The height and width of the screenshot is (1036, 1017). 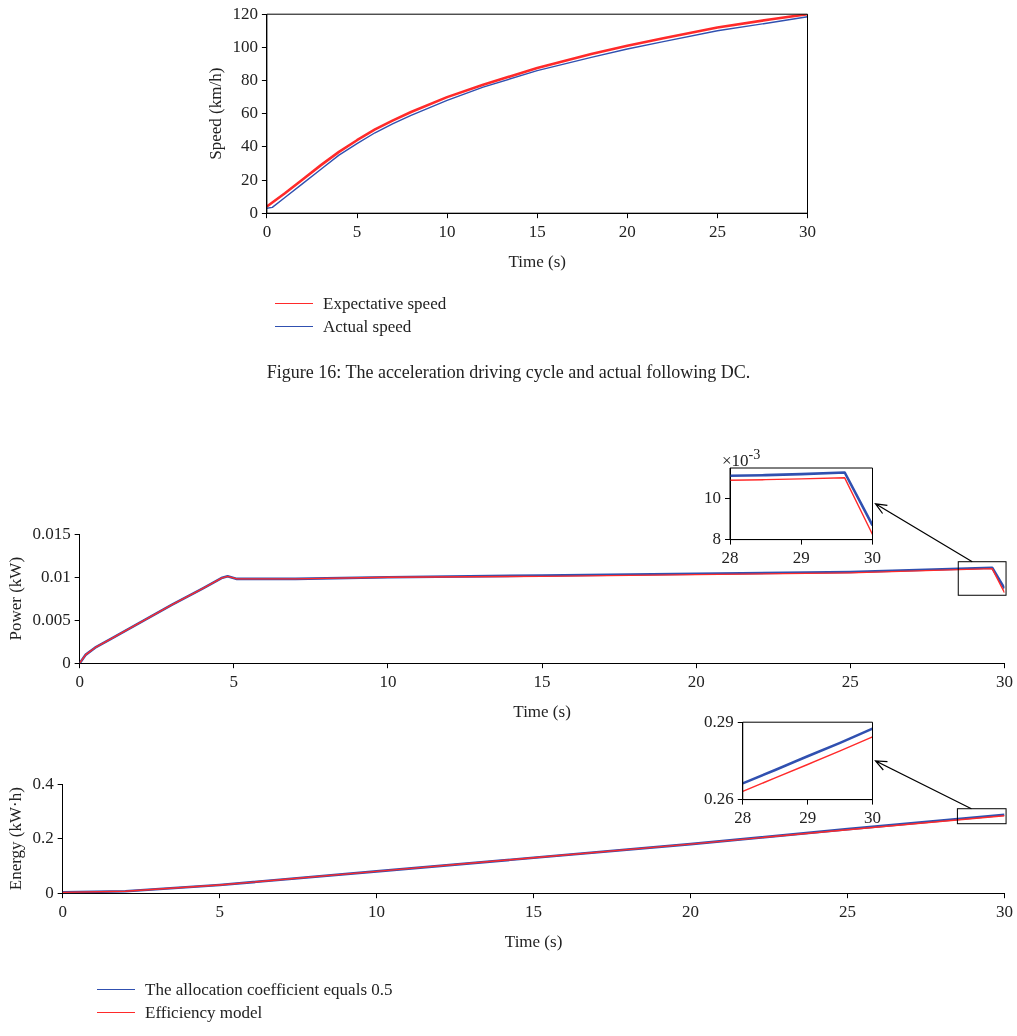 I want to click on y-tick-label: 0.01, so click(x=55, y=576).